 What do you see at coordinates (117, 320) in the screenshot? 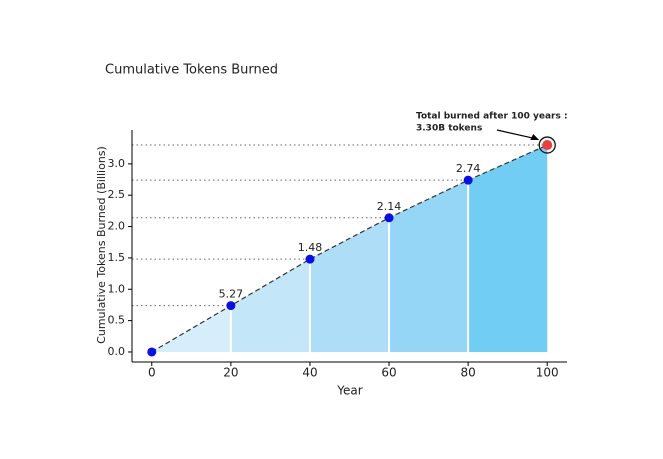
I see `y-tick-label: 0.5` at bounding box center [117, 320].